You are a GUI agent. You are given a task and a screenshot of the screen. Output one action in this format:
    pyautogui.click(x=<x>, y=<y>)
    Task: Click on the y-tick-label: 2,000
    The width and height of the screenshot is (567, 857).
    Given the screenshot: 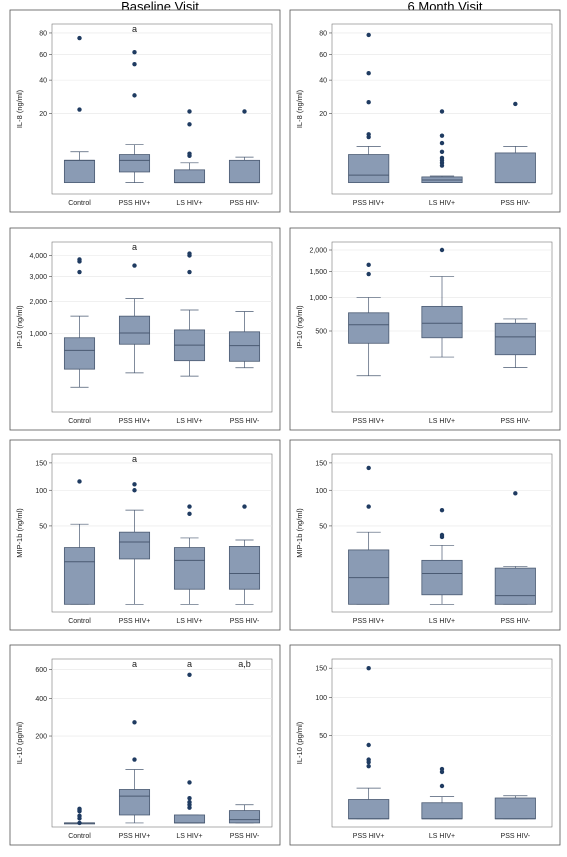 What is the action you would take?
    pyautogui.click(x=318, y=251)
    